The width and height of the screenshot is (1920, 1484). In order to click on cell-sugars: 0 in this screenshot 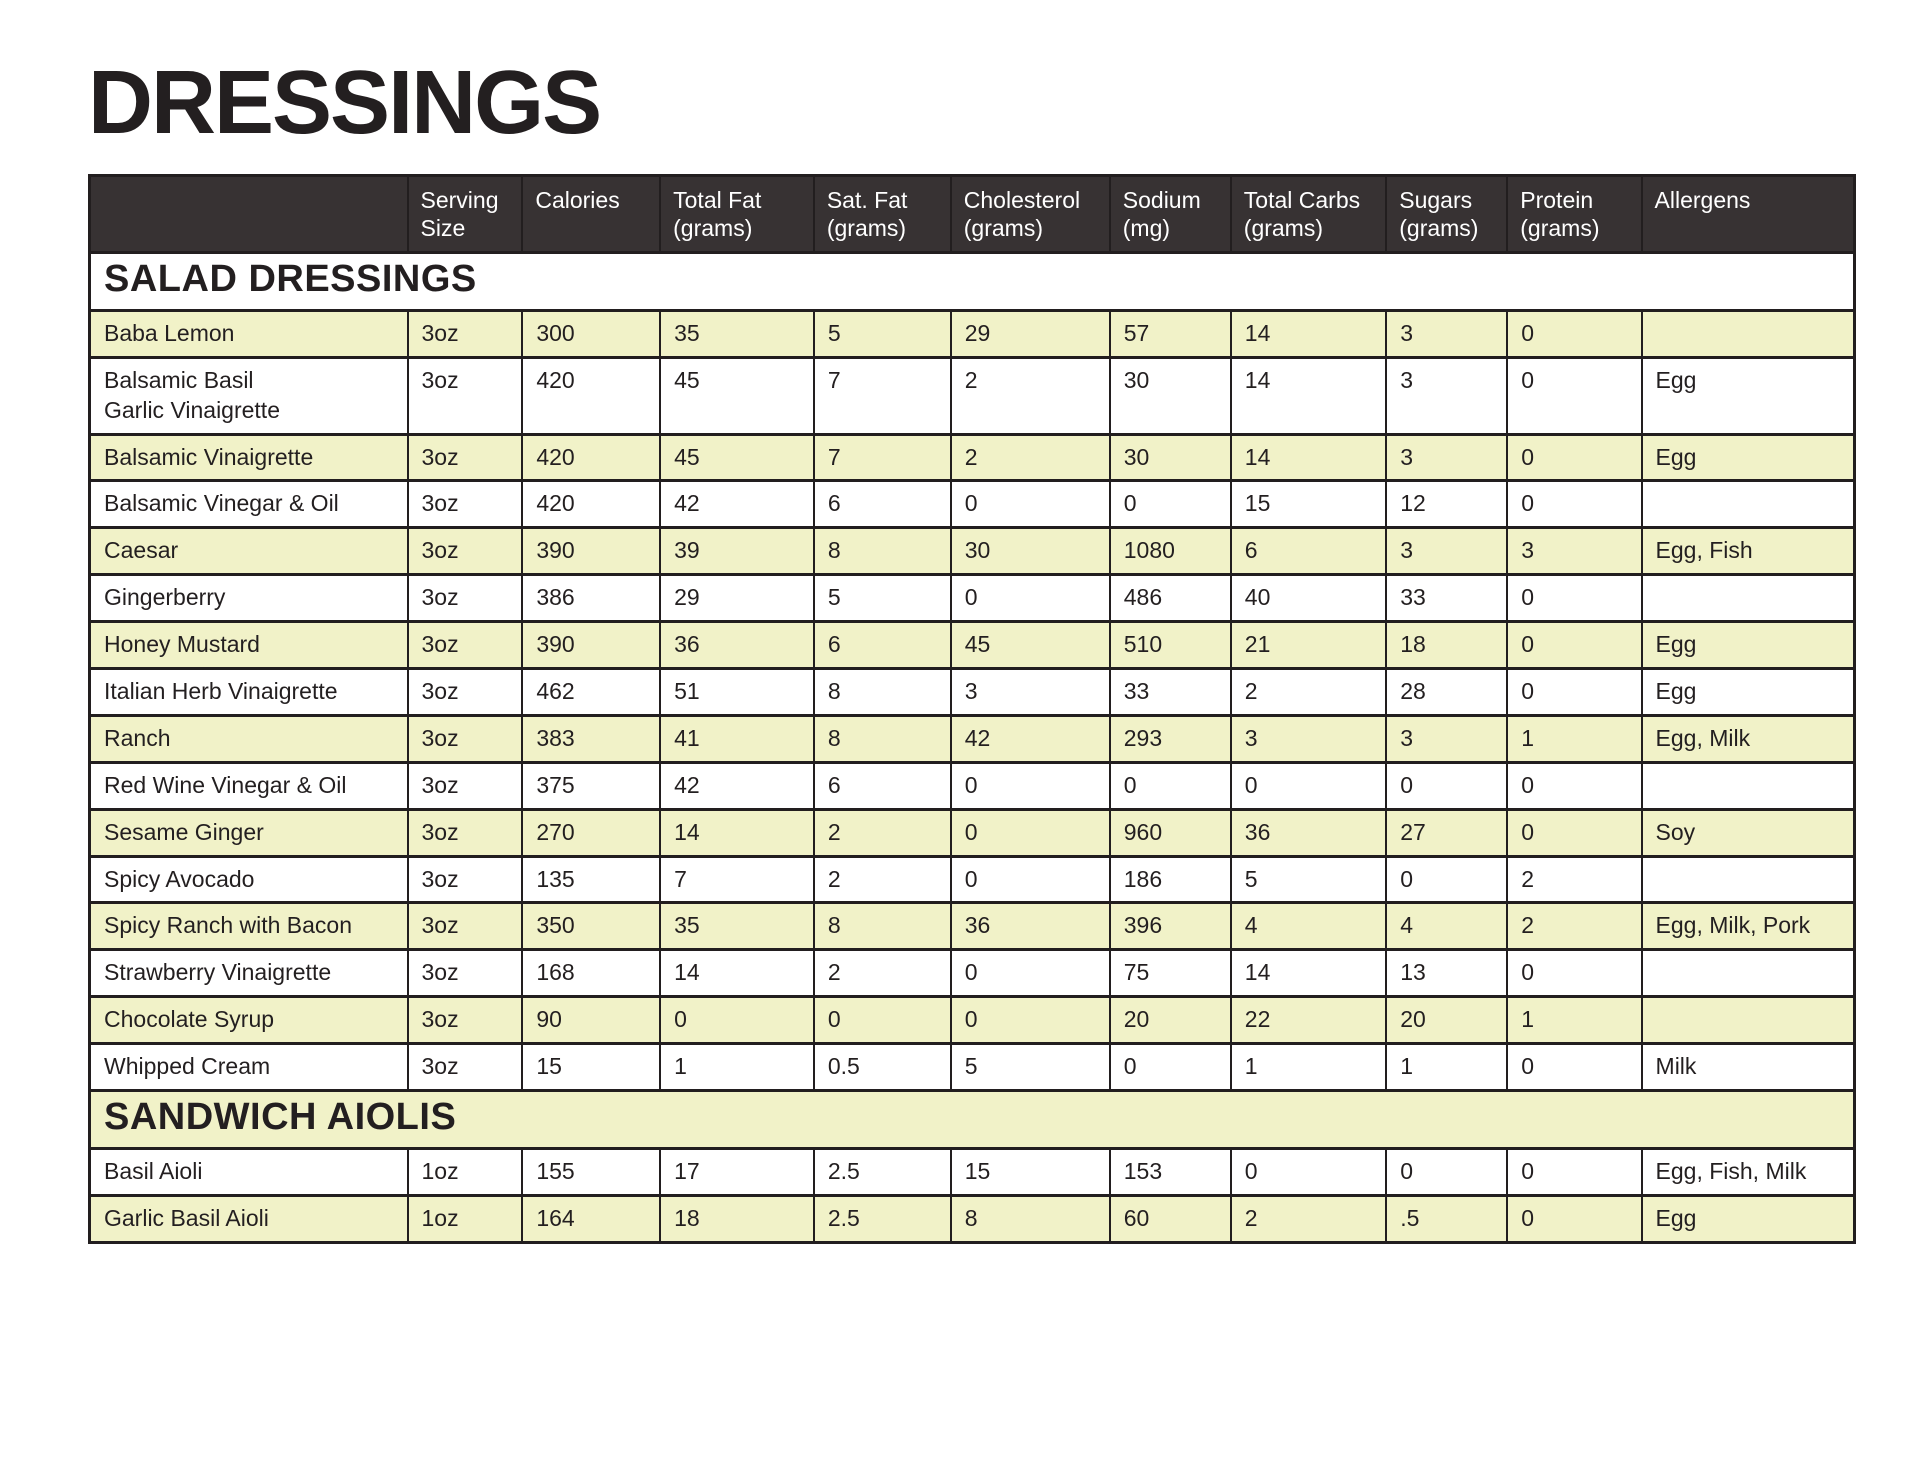, I will do `click(1447, 1171)`.